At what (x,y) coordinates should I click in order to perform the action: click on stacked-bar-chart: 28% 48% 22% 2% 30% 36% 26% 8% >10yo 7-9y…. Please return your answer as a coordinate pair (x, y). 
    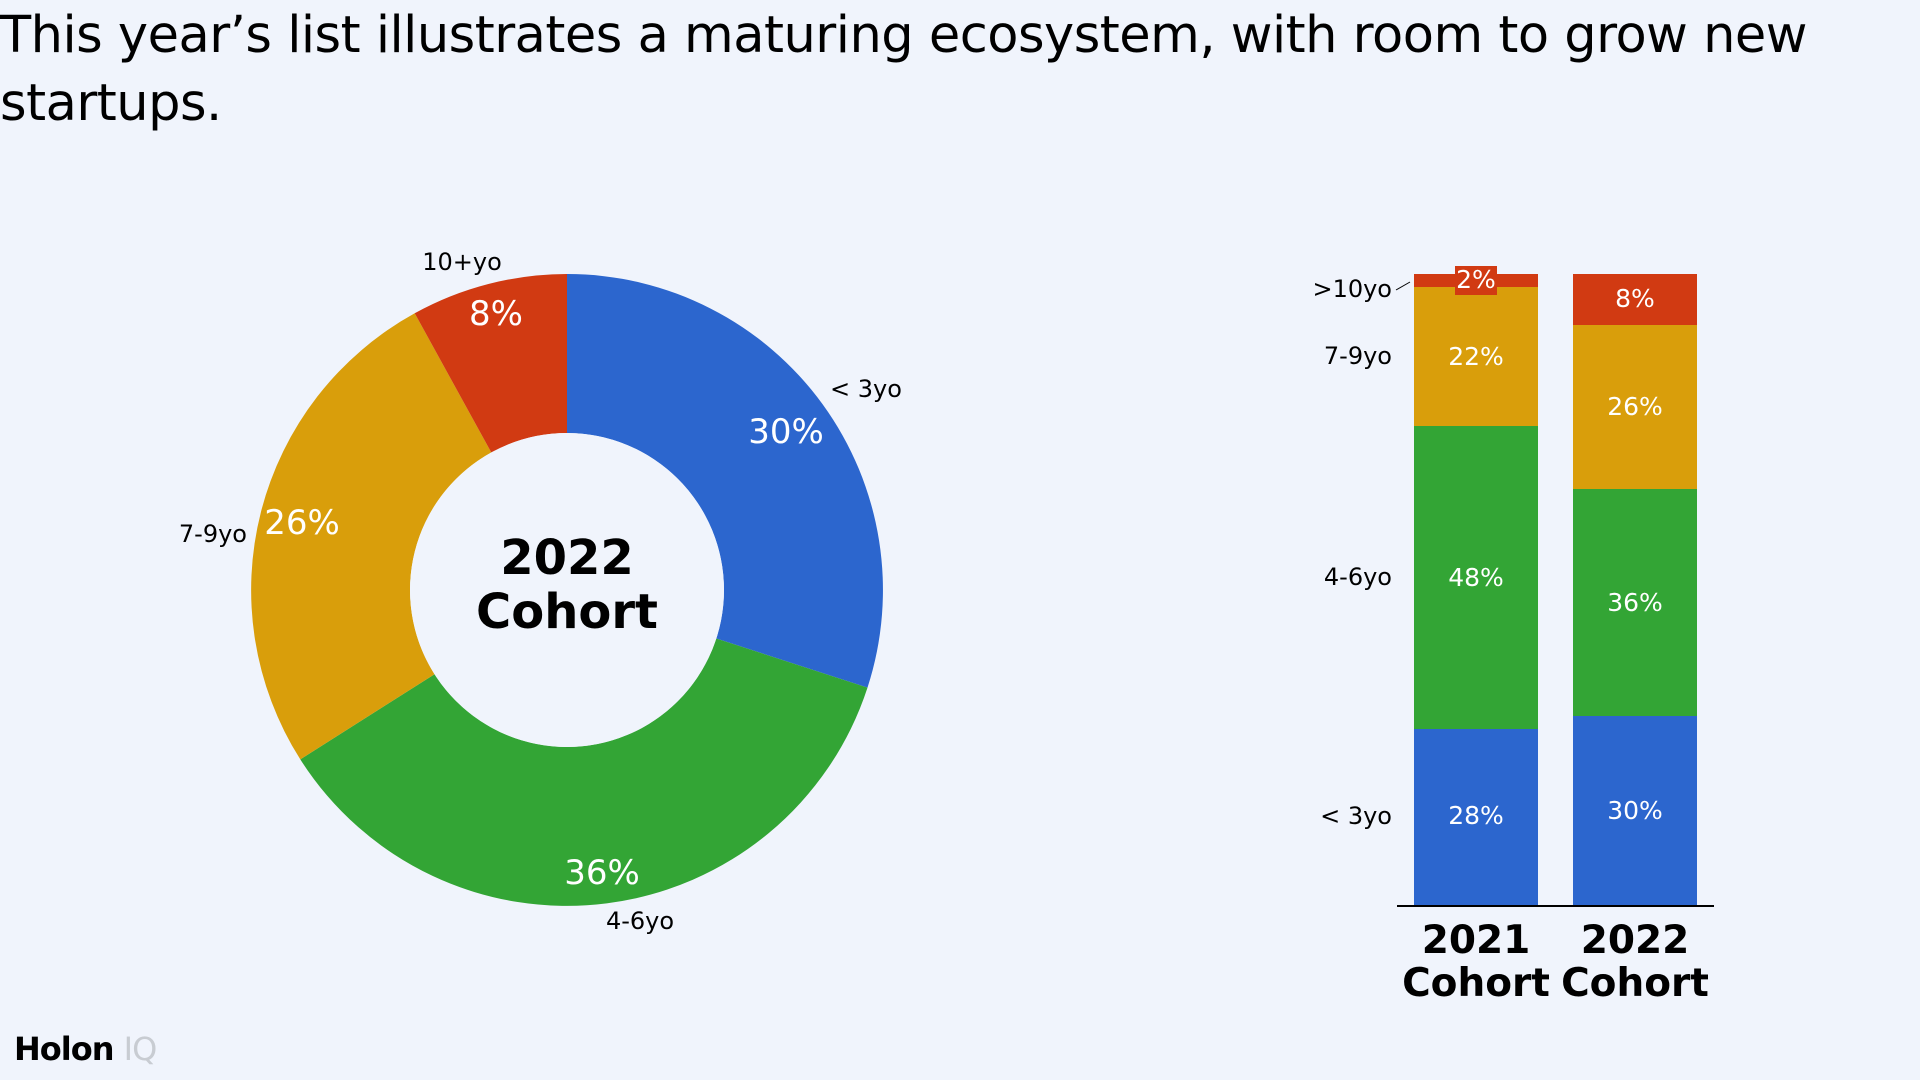
    Looking at the image, I should click on (1513, 635).